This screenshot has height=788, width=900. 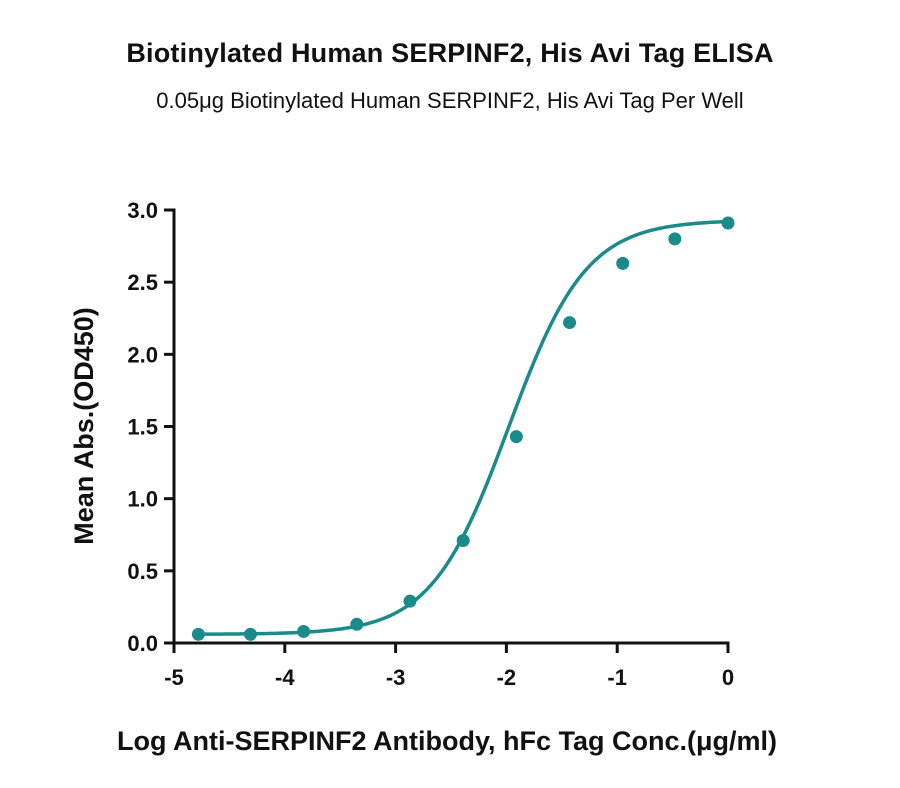 What do you see at coordinates (174, 677) in the screenshot?
I see `x-tick-label: -5` at bounding box center [174, 677].